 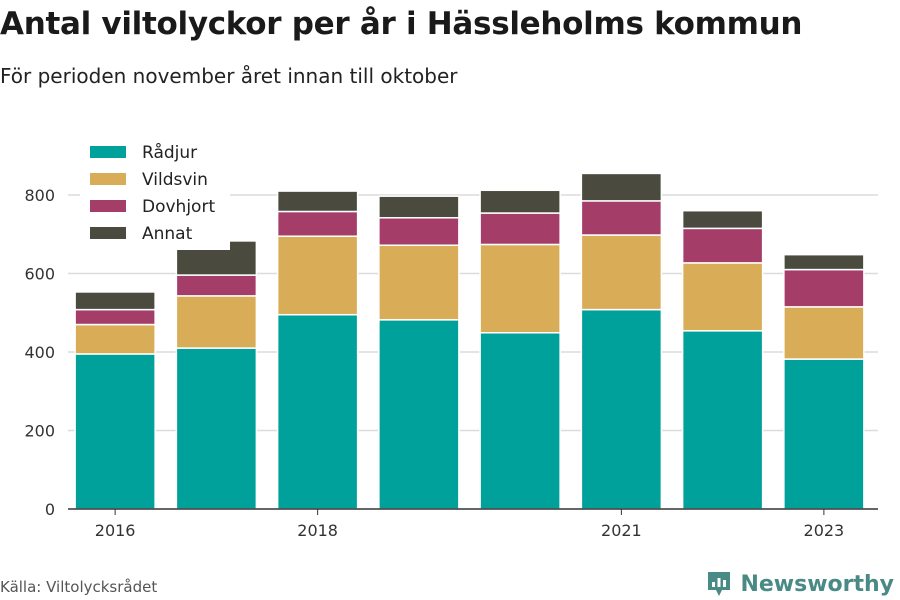 I want to click on bar-chart-logo-icon, so click(x=719, y=584).